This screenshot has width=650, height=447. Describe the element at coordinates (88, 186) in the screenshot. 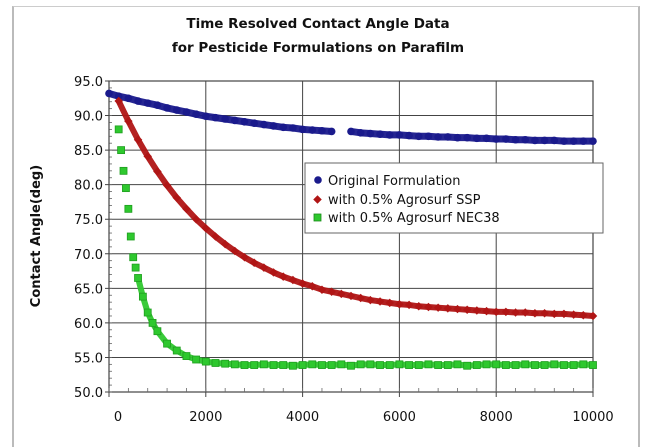

I see `y-tick-label: 80.0` at that location.